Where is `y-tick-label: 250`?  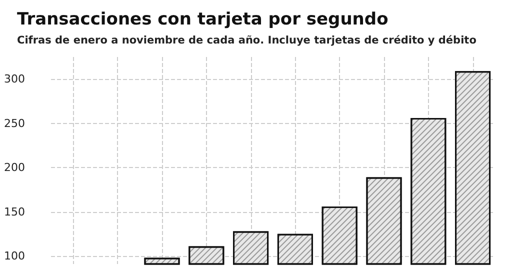
y-tick-label: 250 is located at coordinates (14, 123).